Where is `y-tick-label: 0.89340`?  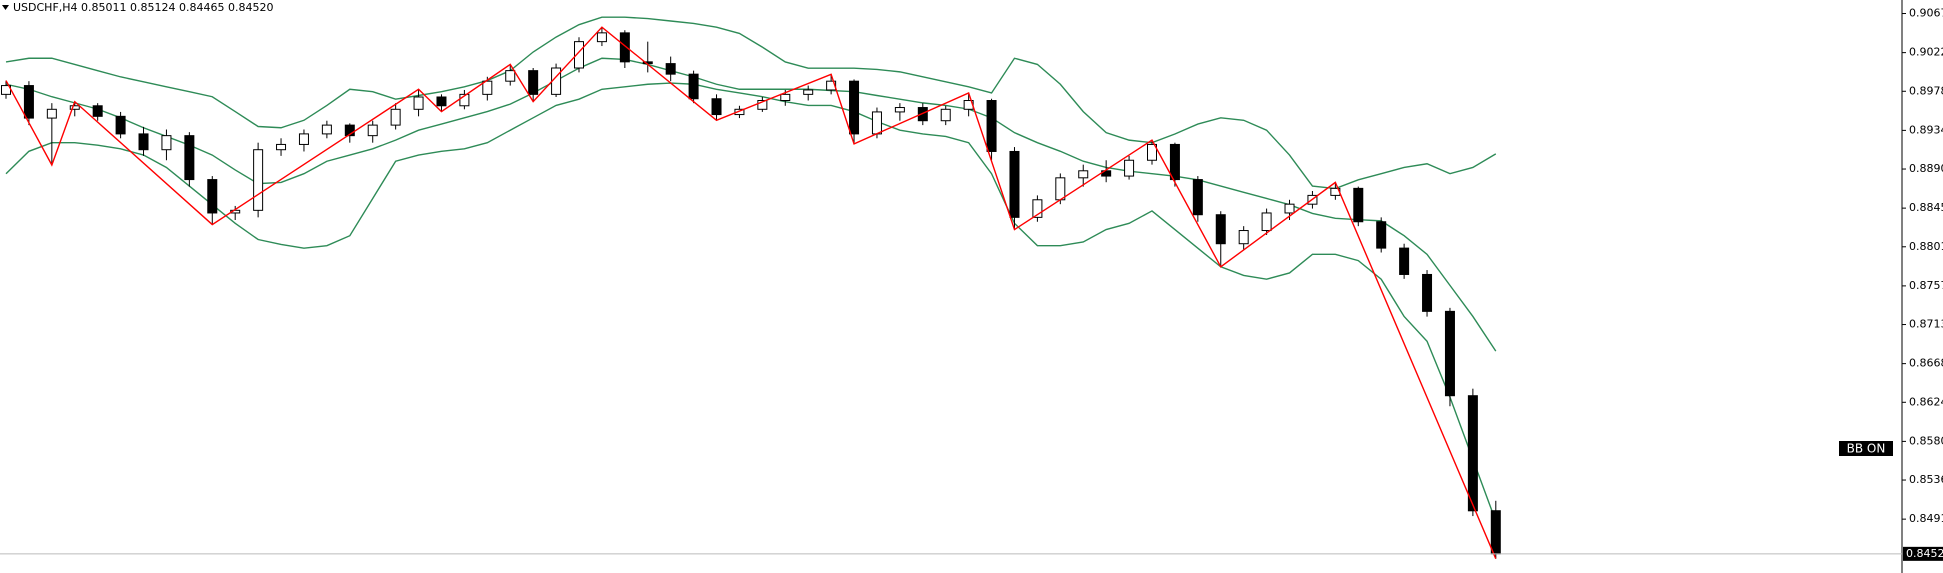 y-tick-label: 0.89340 is located at coordinates (1926, 129).